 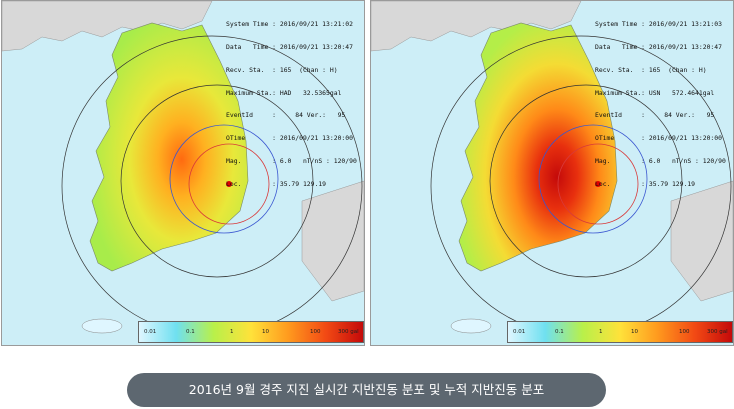 I want to click on info-line: Maximum Sta.: USN 572.4641gal, so click(x=655, y=92).